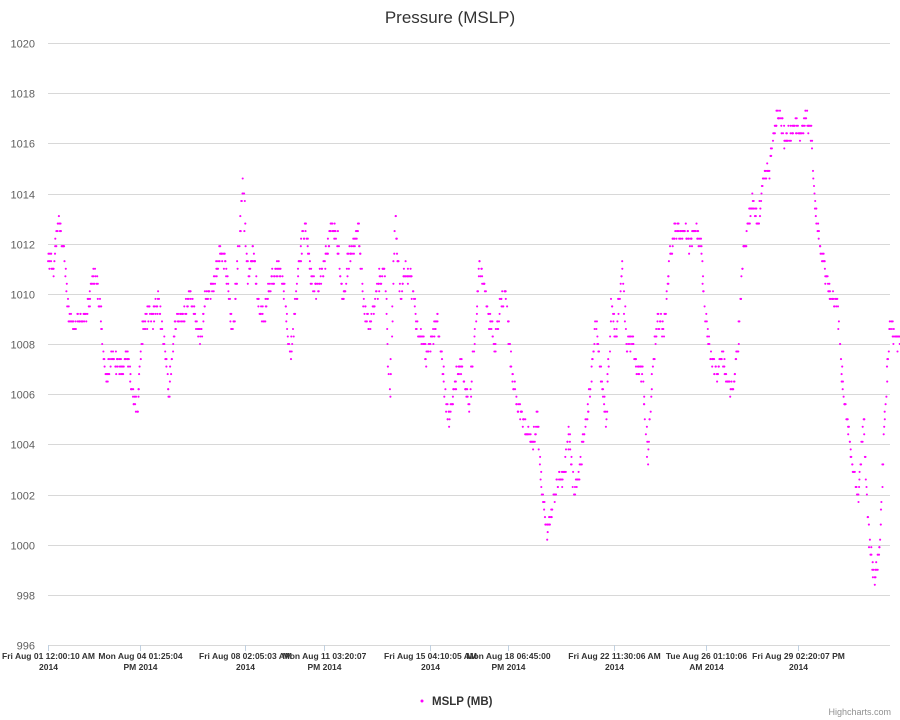 The image size is (900, 720). What do you see at coordinates (859, 712) in the screenshot?
I see `credits-link: Highcharts.com` at bounding box center [859, 712].